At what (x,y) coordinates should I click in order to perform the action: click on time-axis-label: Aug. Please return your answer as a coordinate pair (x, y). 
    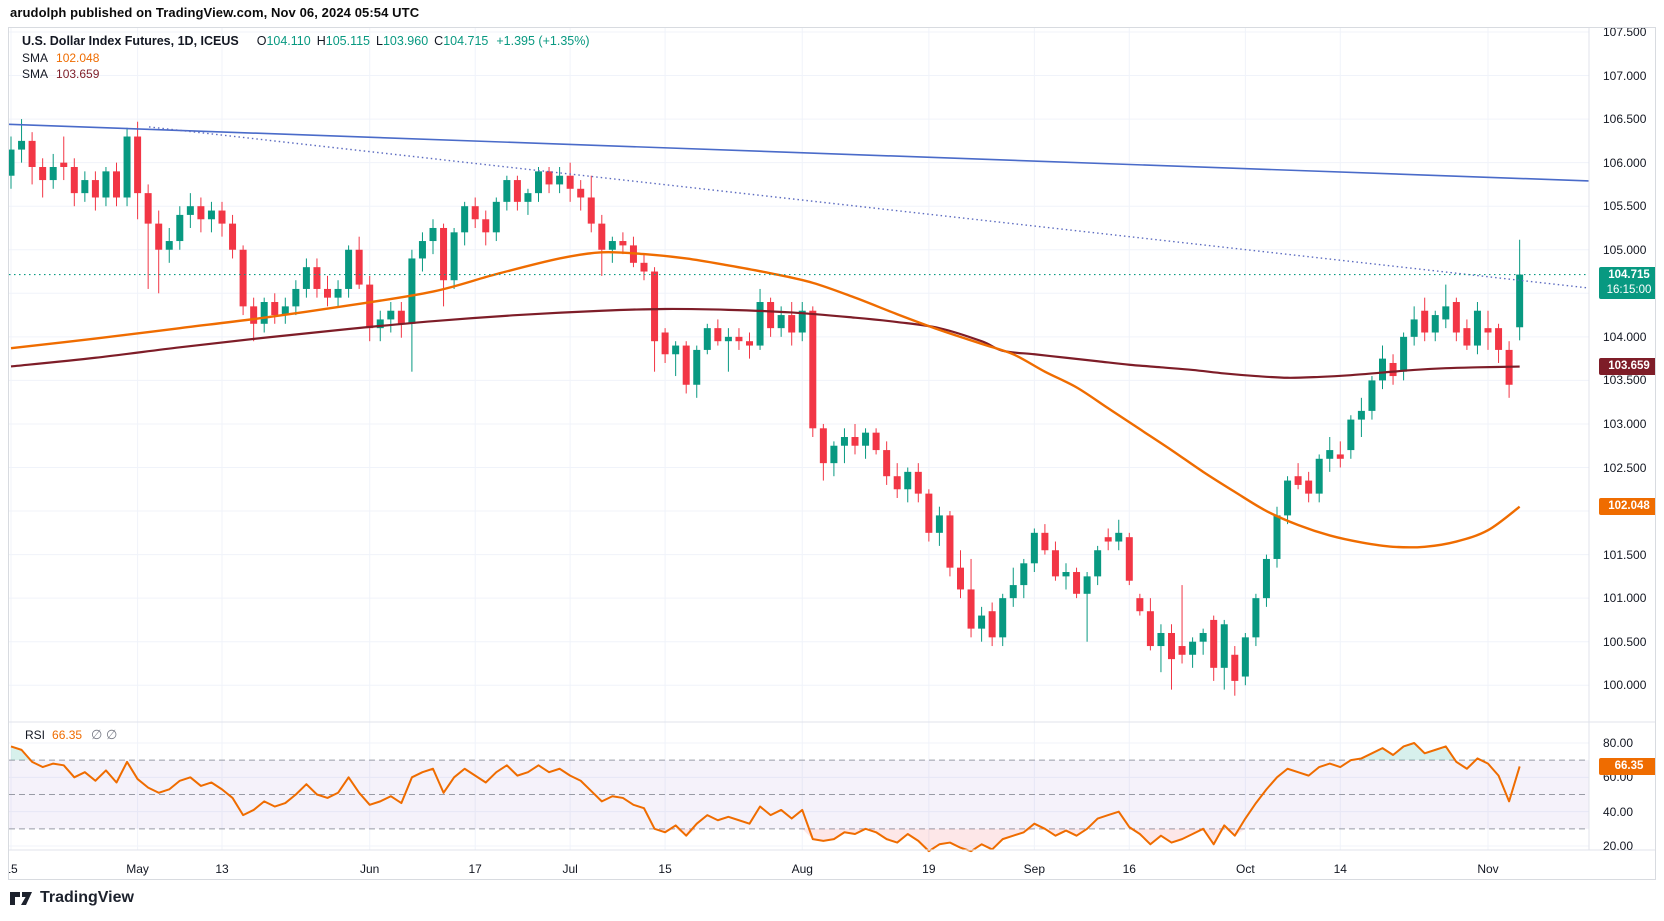
    Looking at the image, I should click on (802, 869).